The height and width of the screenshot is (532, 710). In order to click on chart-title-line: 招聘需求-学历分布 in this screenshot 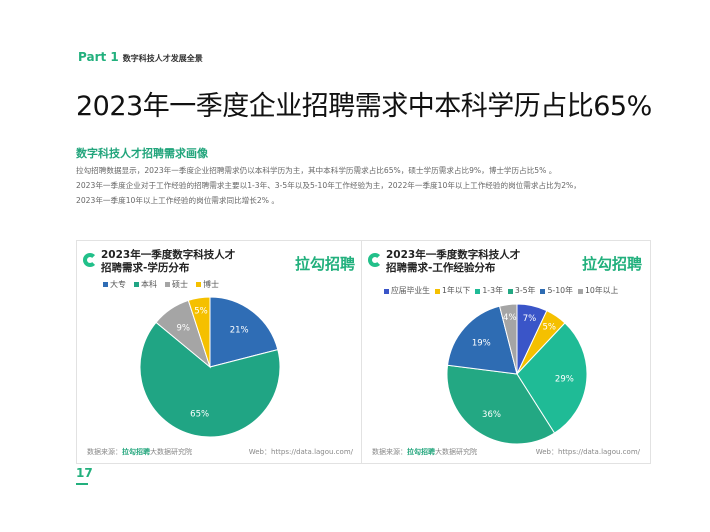, I will do `click(145, 268)`.